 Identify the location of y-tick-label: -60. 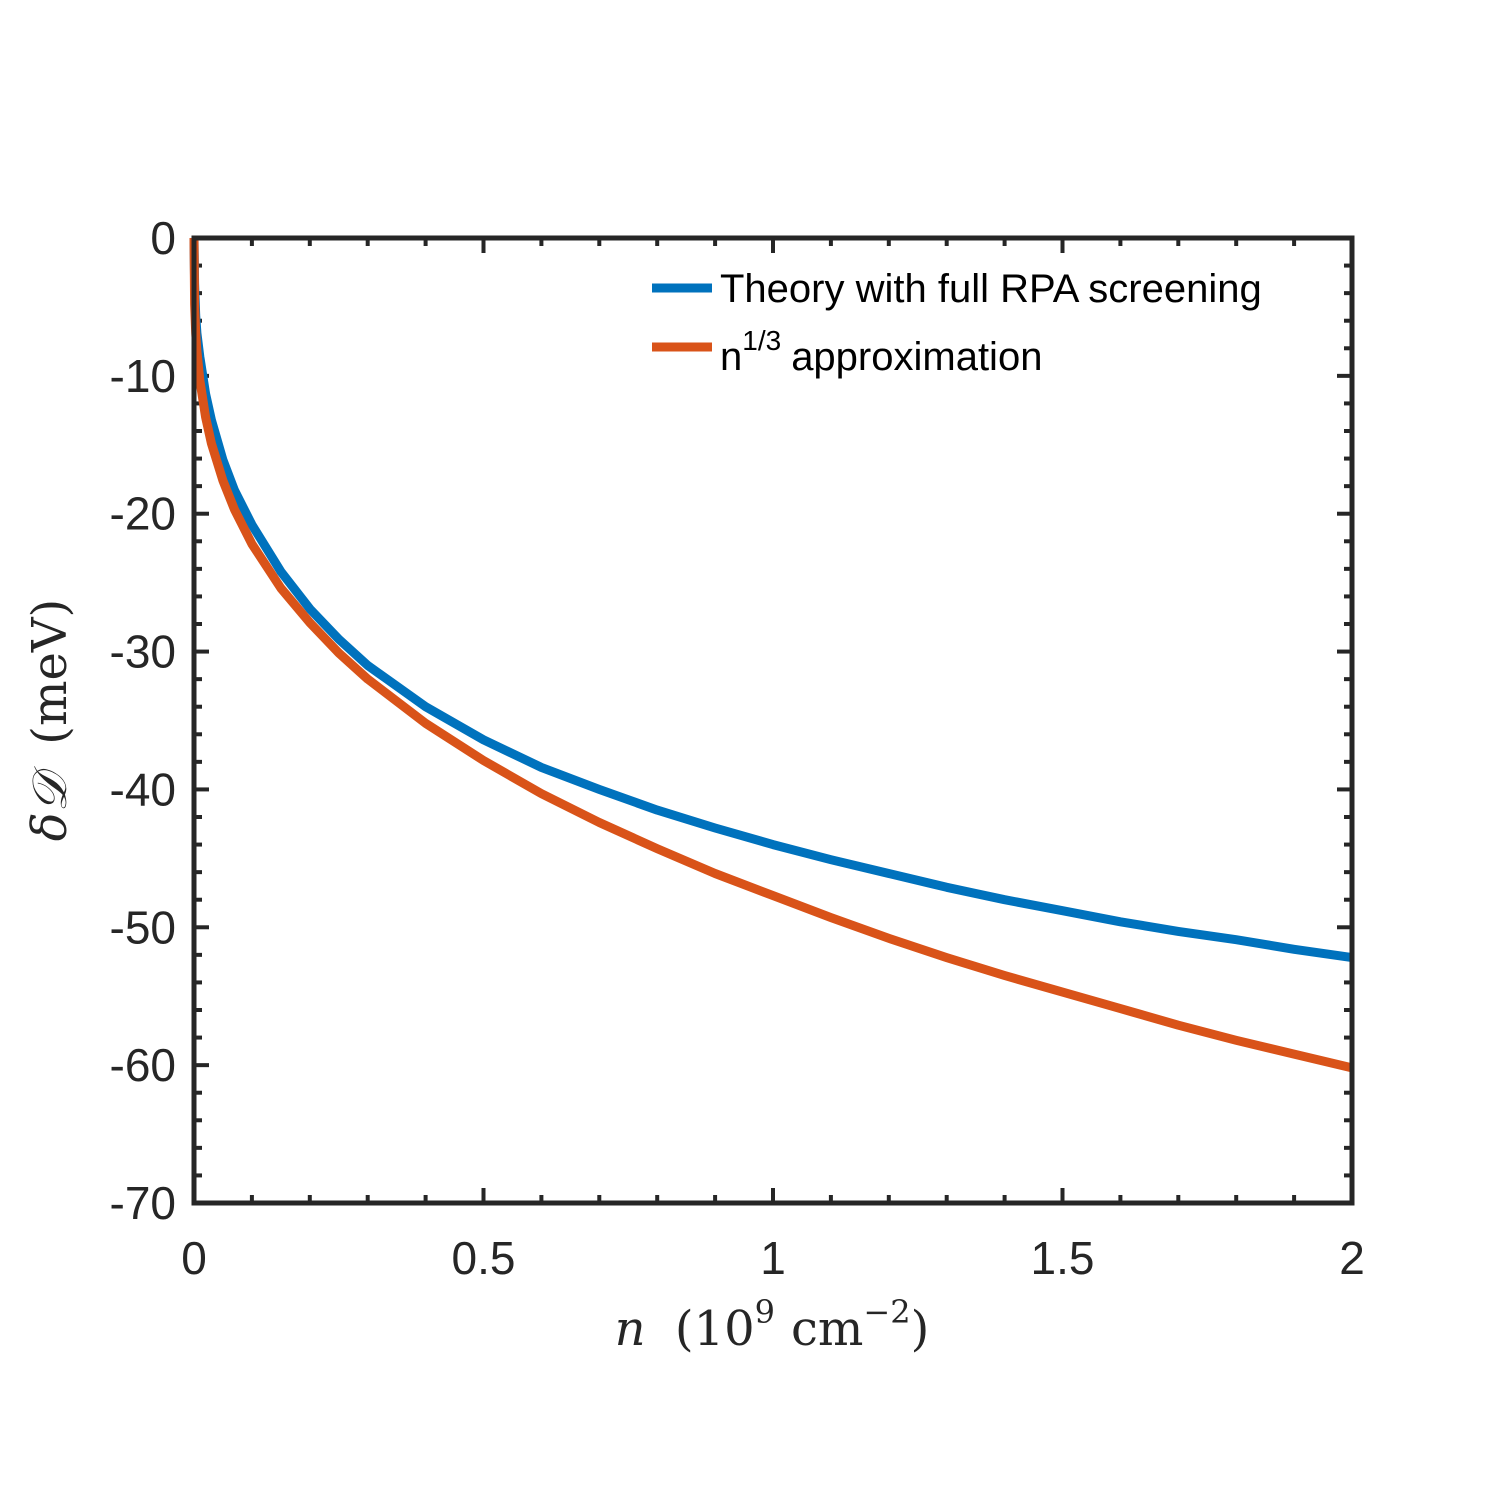
(143, 1065).